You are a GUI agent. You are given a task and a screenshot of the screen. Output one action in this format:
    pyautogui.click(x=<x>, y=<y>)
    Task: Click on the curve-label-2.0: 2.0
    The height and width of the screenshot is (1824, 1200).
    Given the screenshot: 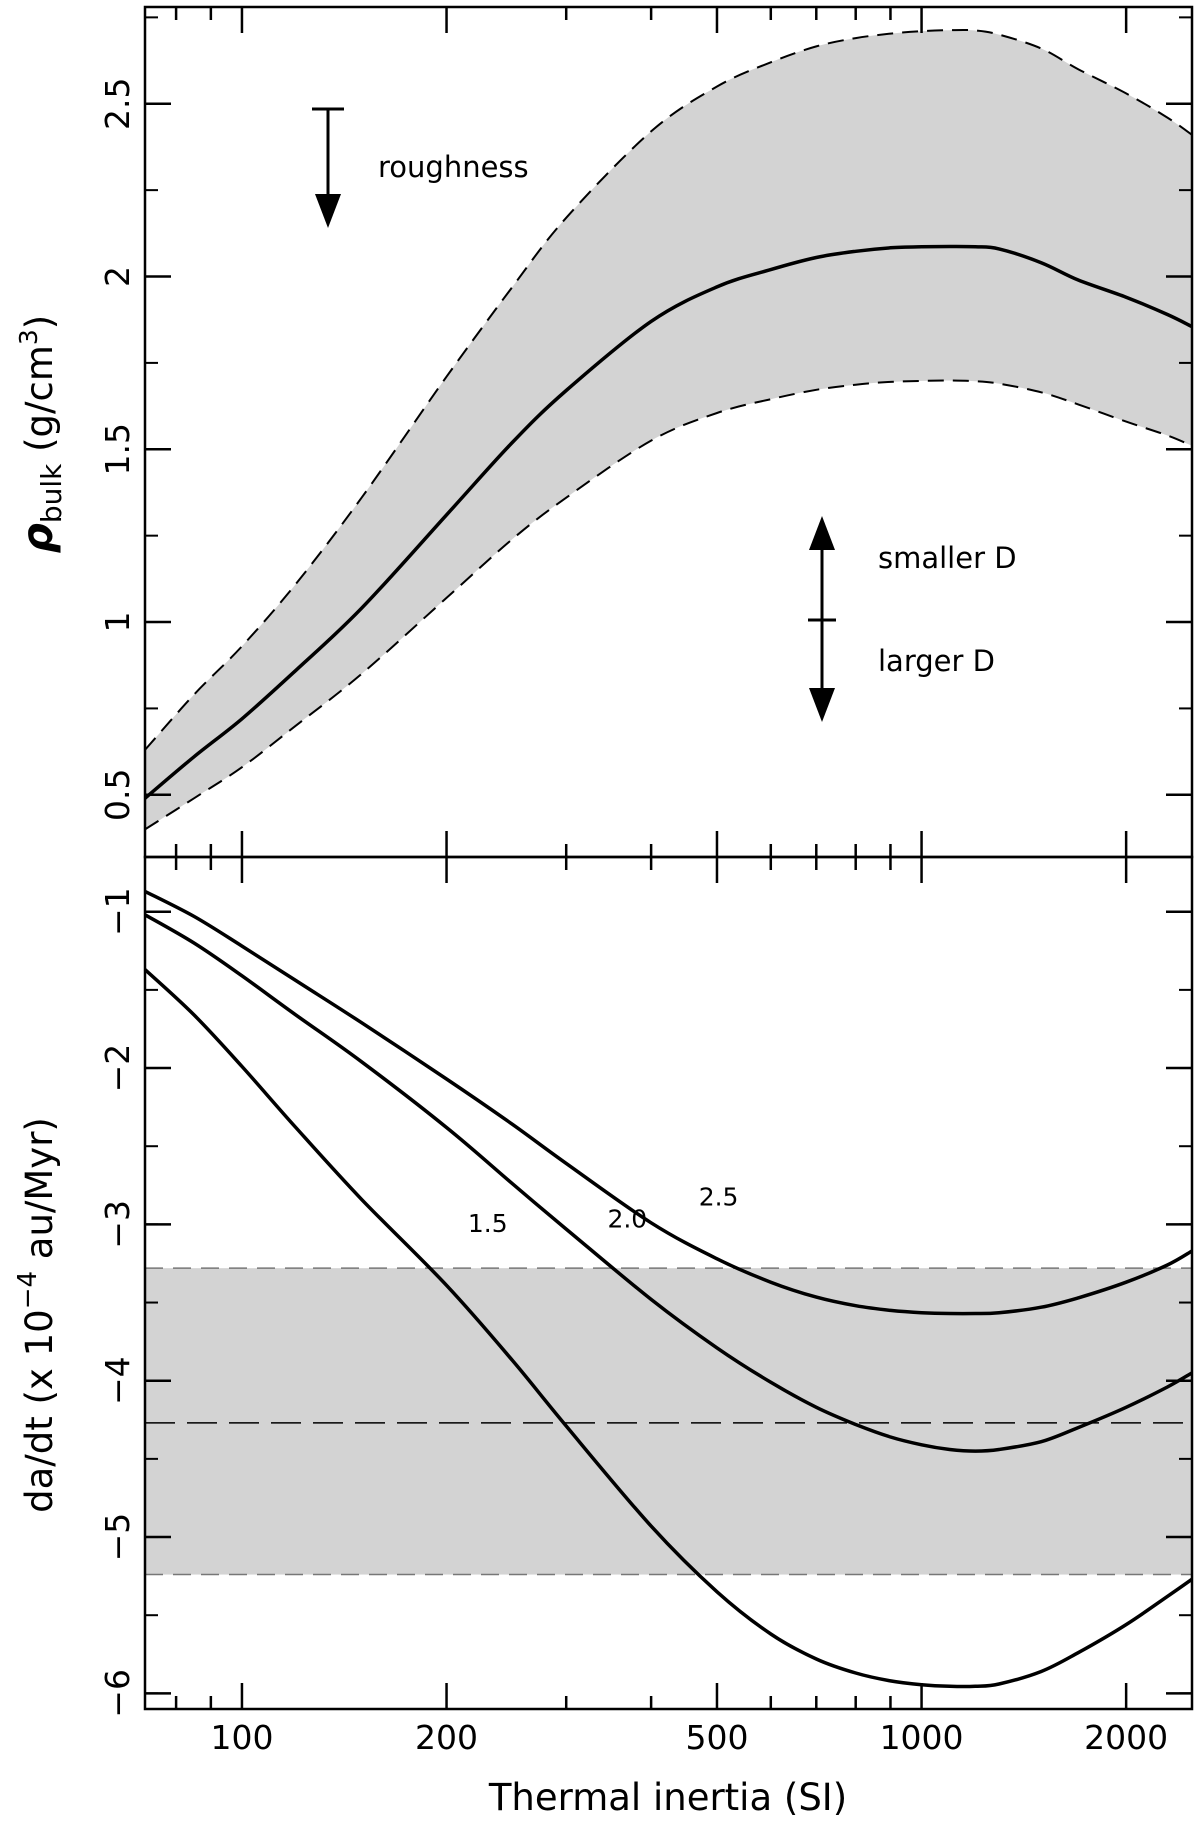 What is the action you would take?
    pyautogui.click(x=627, y=1219)
    